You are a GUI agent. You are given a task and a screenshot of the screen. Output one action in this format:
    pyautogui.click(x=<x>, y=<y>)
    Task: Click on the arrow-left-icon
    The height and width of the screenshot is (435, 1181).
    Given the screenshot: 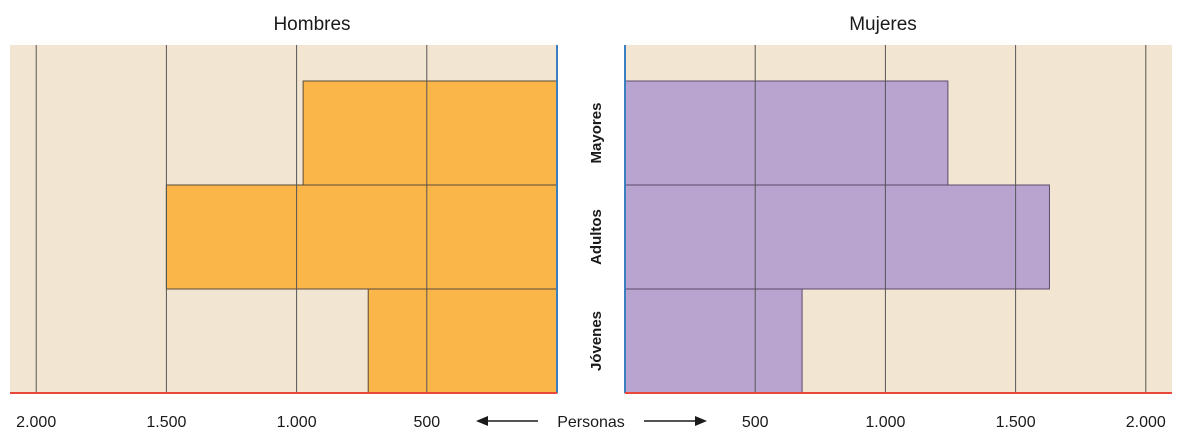 What is the action you would take?
    pyautogui.click(x=507, y=421)
    